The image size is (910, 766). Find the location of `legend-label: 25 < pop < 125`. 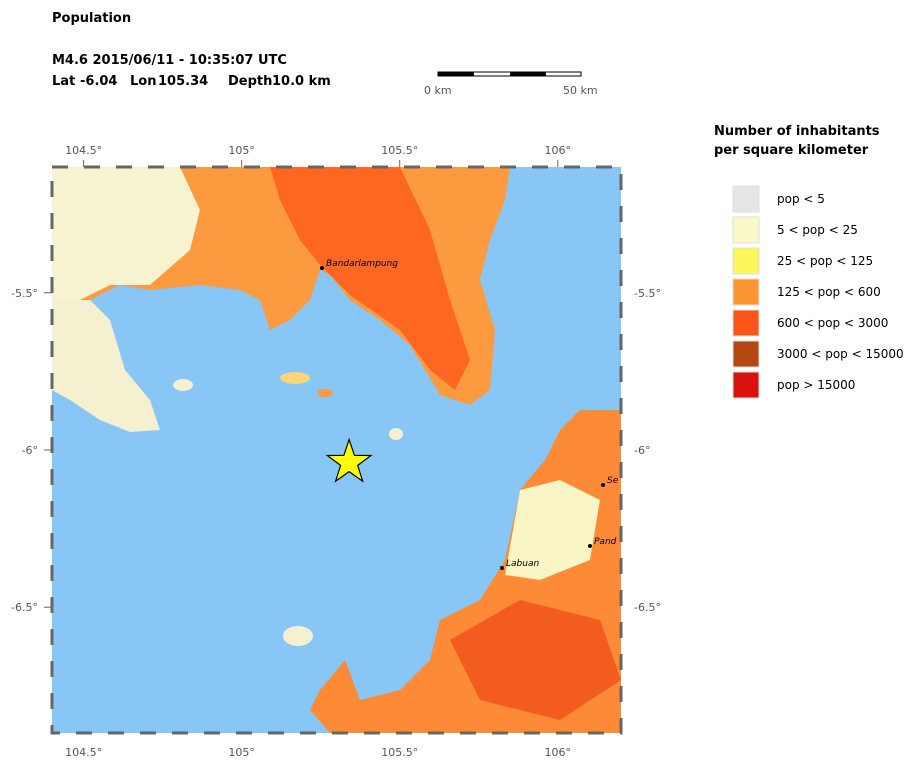

legend-label: 25 < pop < 125 is located at coordinates (825, 261).